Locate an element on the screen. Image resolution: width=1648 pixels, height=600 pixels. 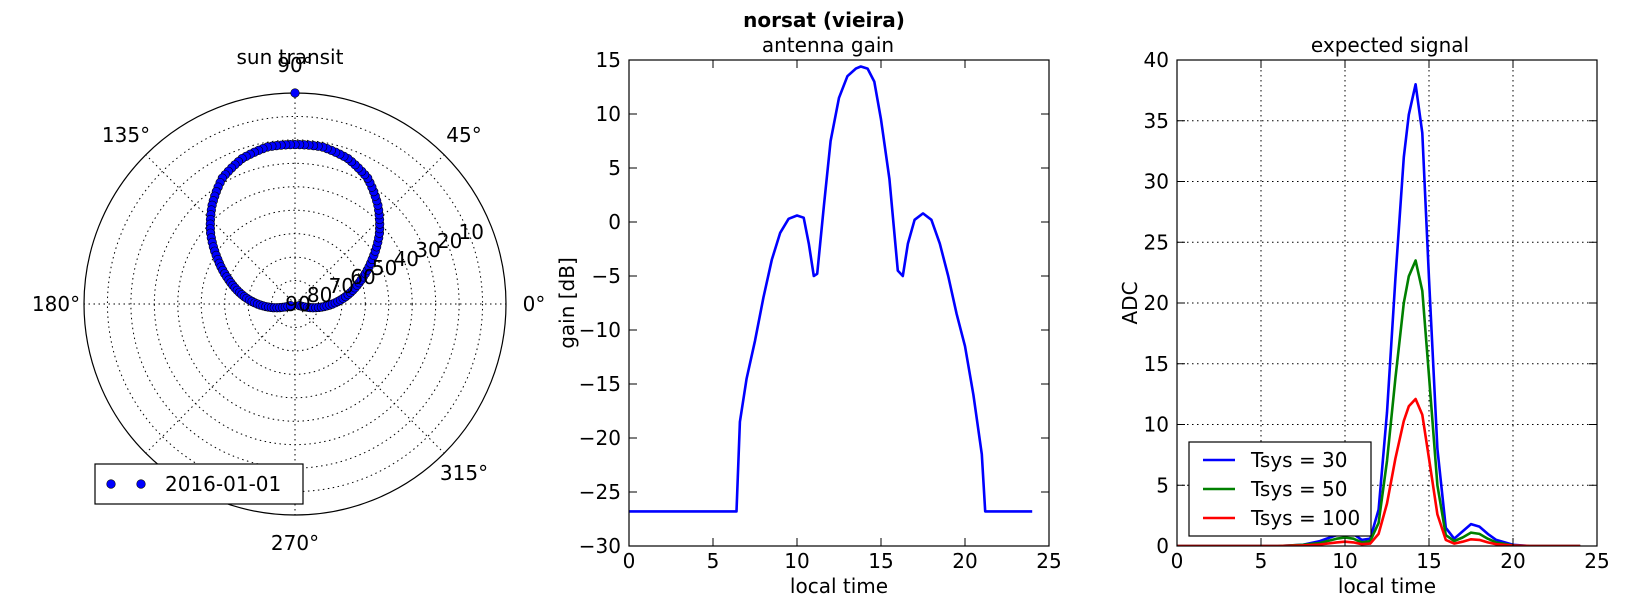
gain-ytick-label-15: 15 is located at coordinates (608, 60).